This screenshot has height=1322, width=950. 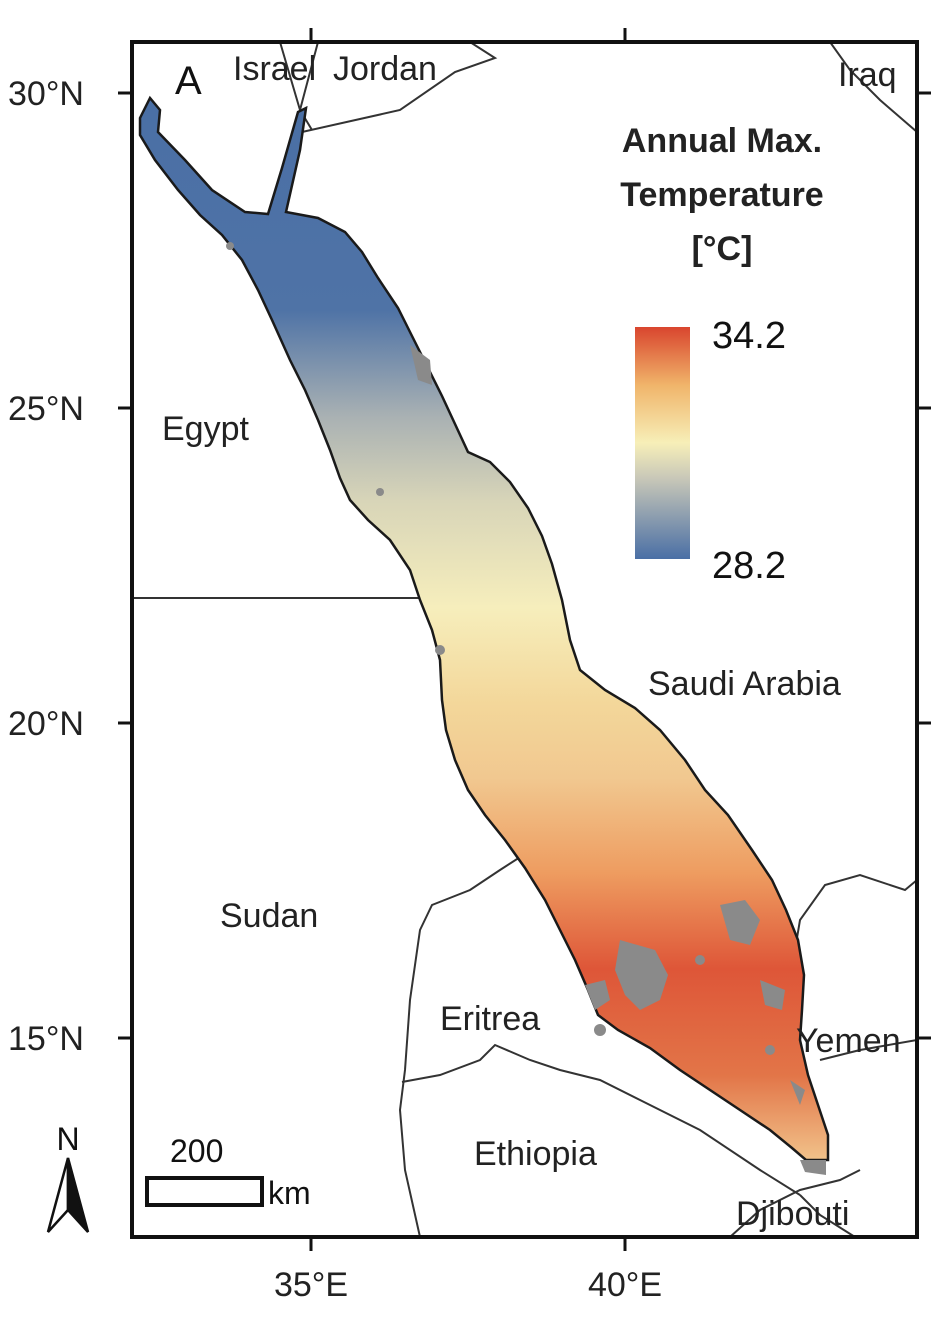 I want to click on lat-label-20n: 20°N, so click(x=46, y=724).